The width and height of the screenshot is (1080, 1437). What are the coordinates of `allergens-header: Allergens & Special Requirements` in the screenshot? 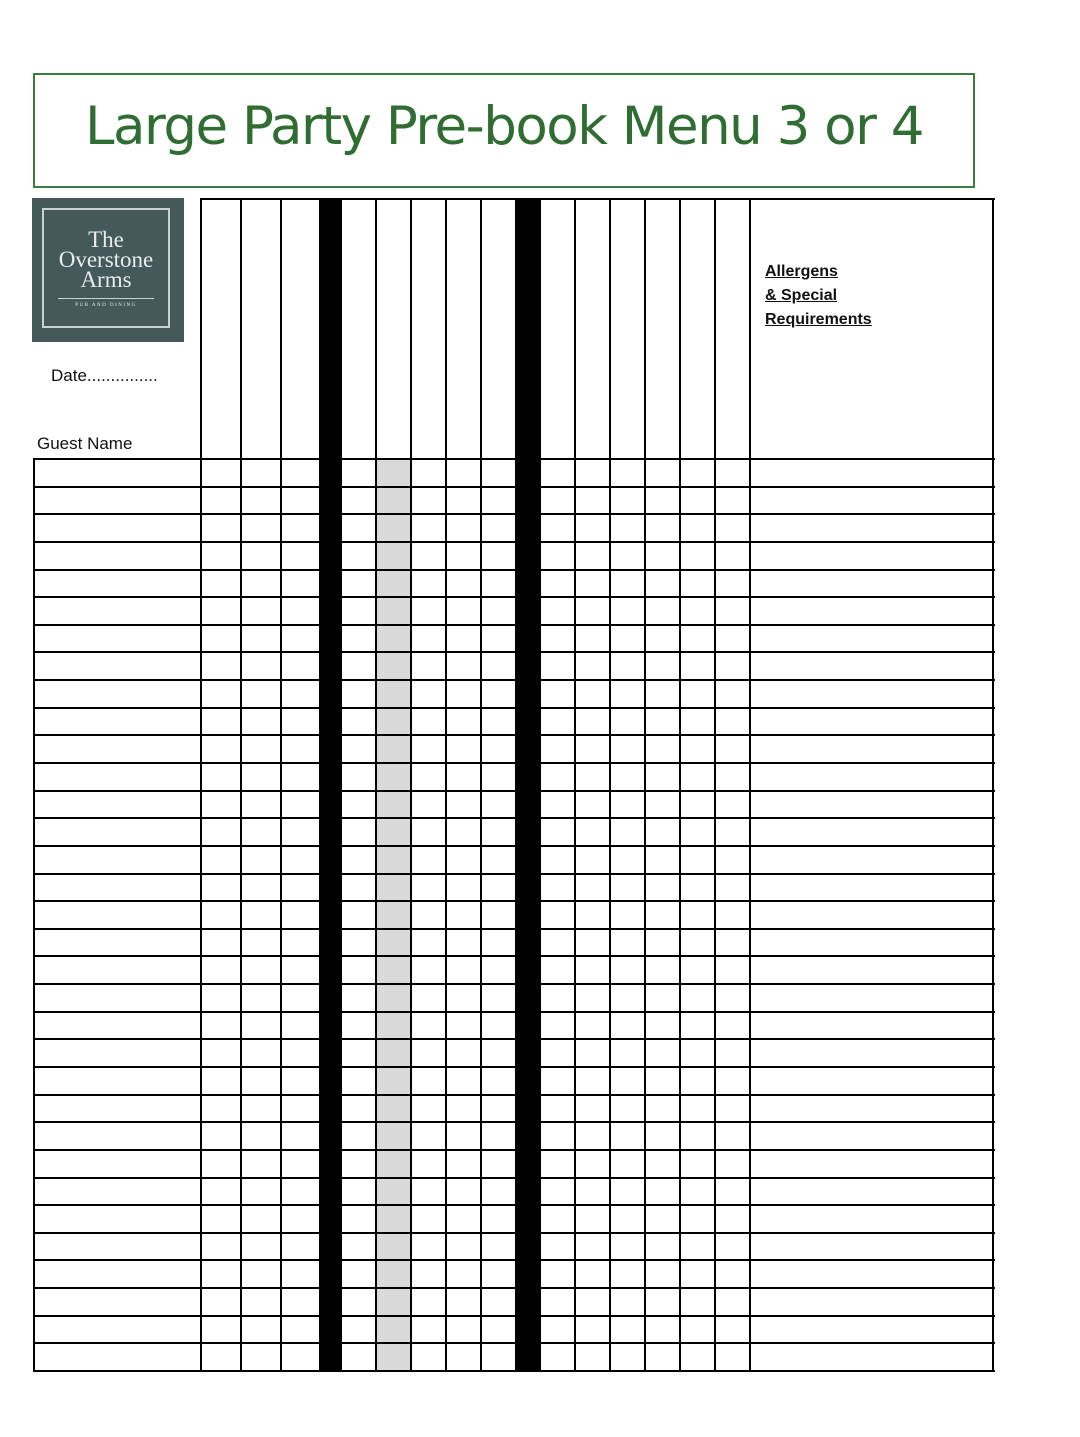 It's located at (818, 296).